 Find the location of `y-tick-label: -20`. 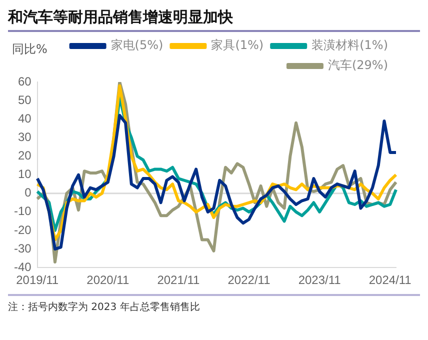

y-tick-label: -20 is located at coordinates (23, 229).